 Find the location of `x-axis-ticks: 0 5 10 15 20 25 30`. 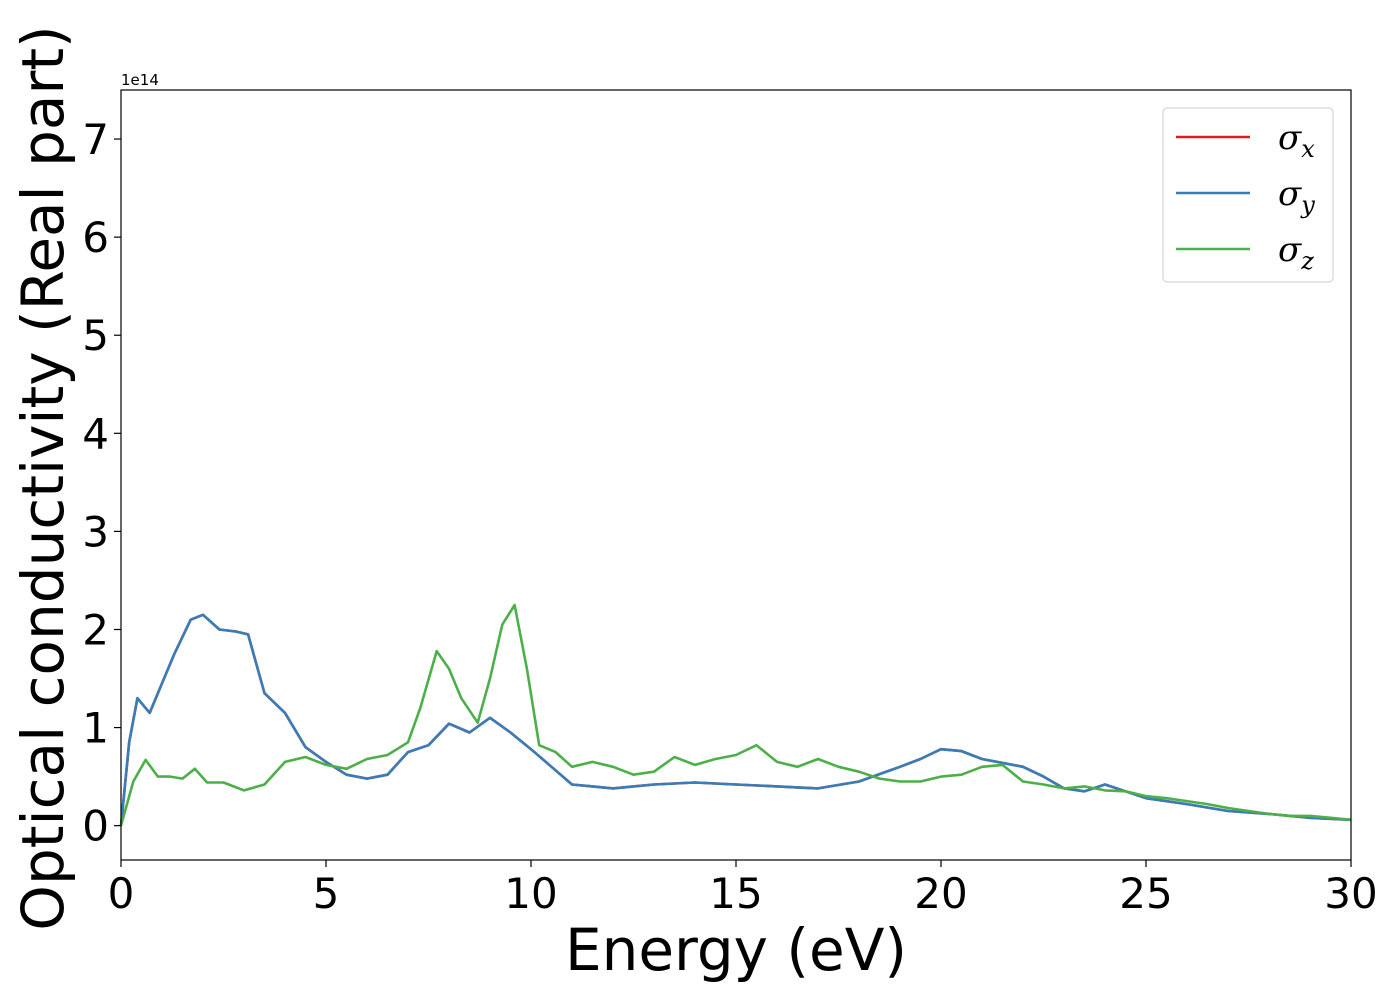

x-axis-ticks: 0 5 10 15 20 25 30 is located at coordinates (743, 889).